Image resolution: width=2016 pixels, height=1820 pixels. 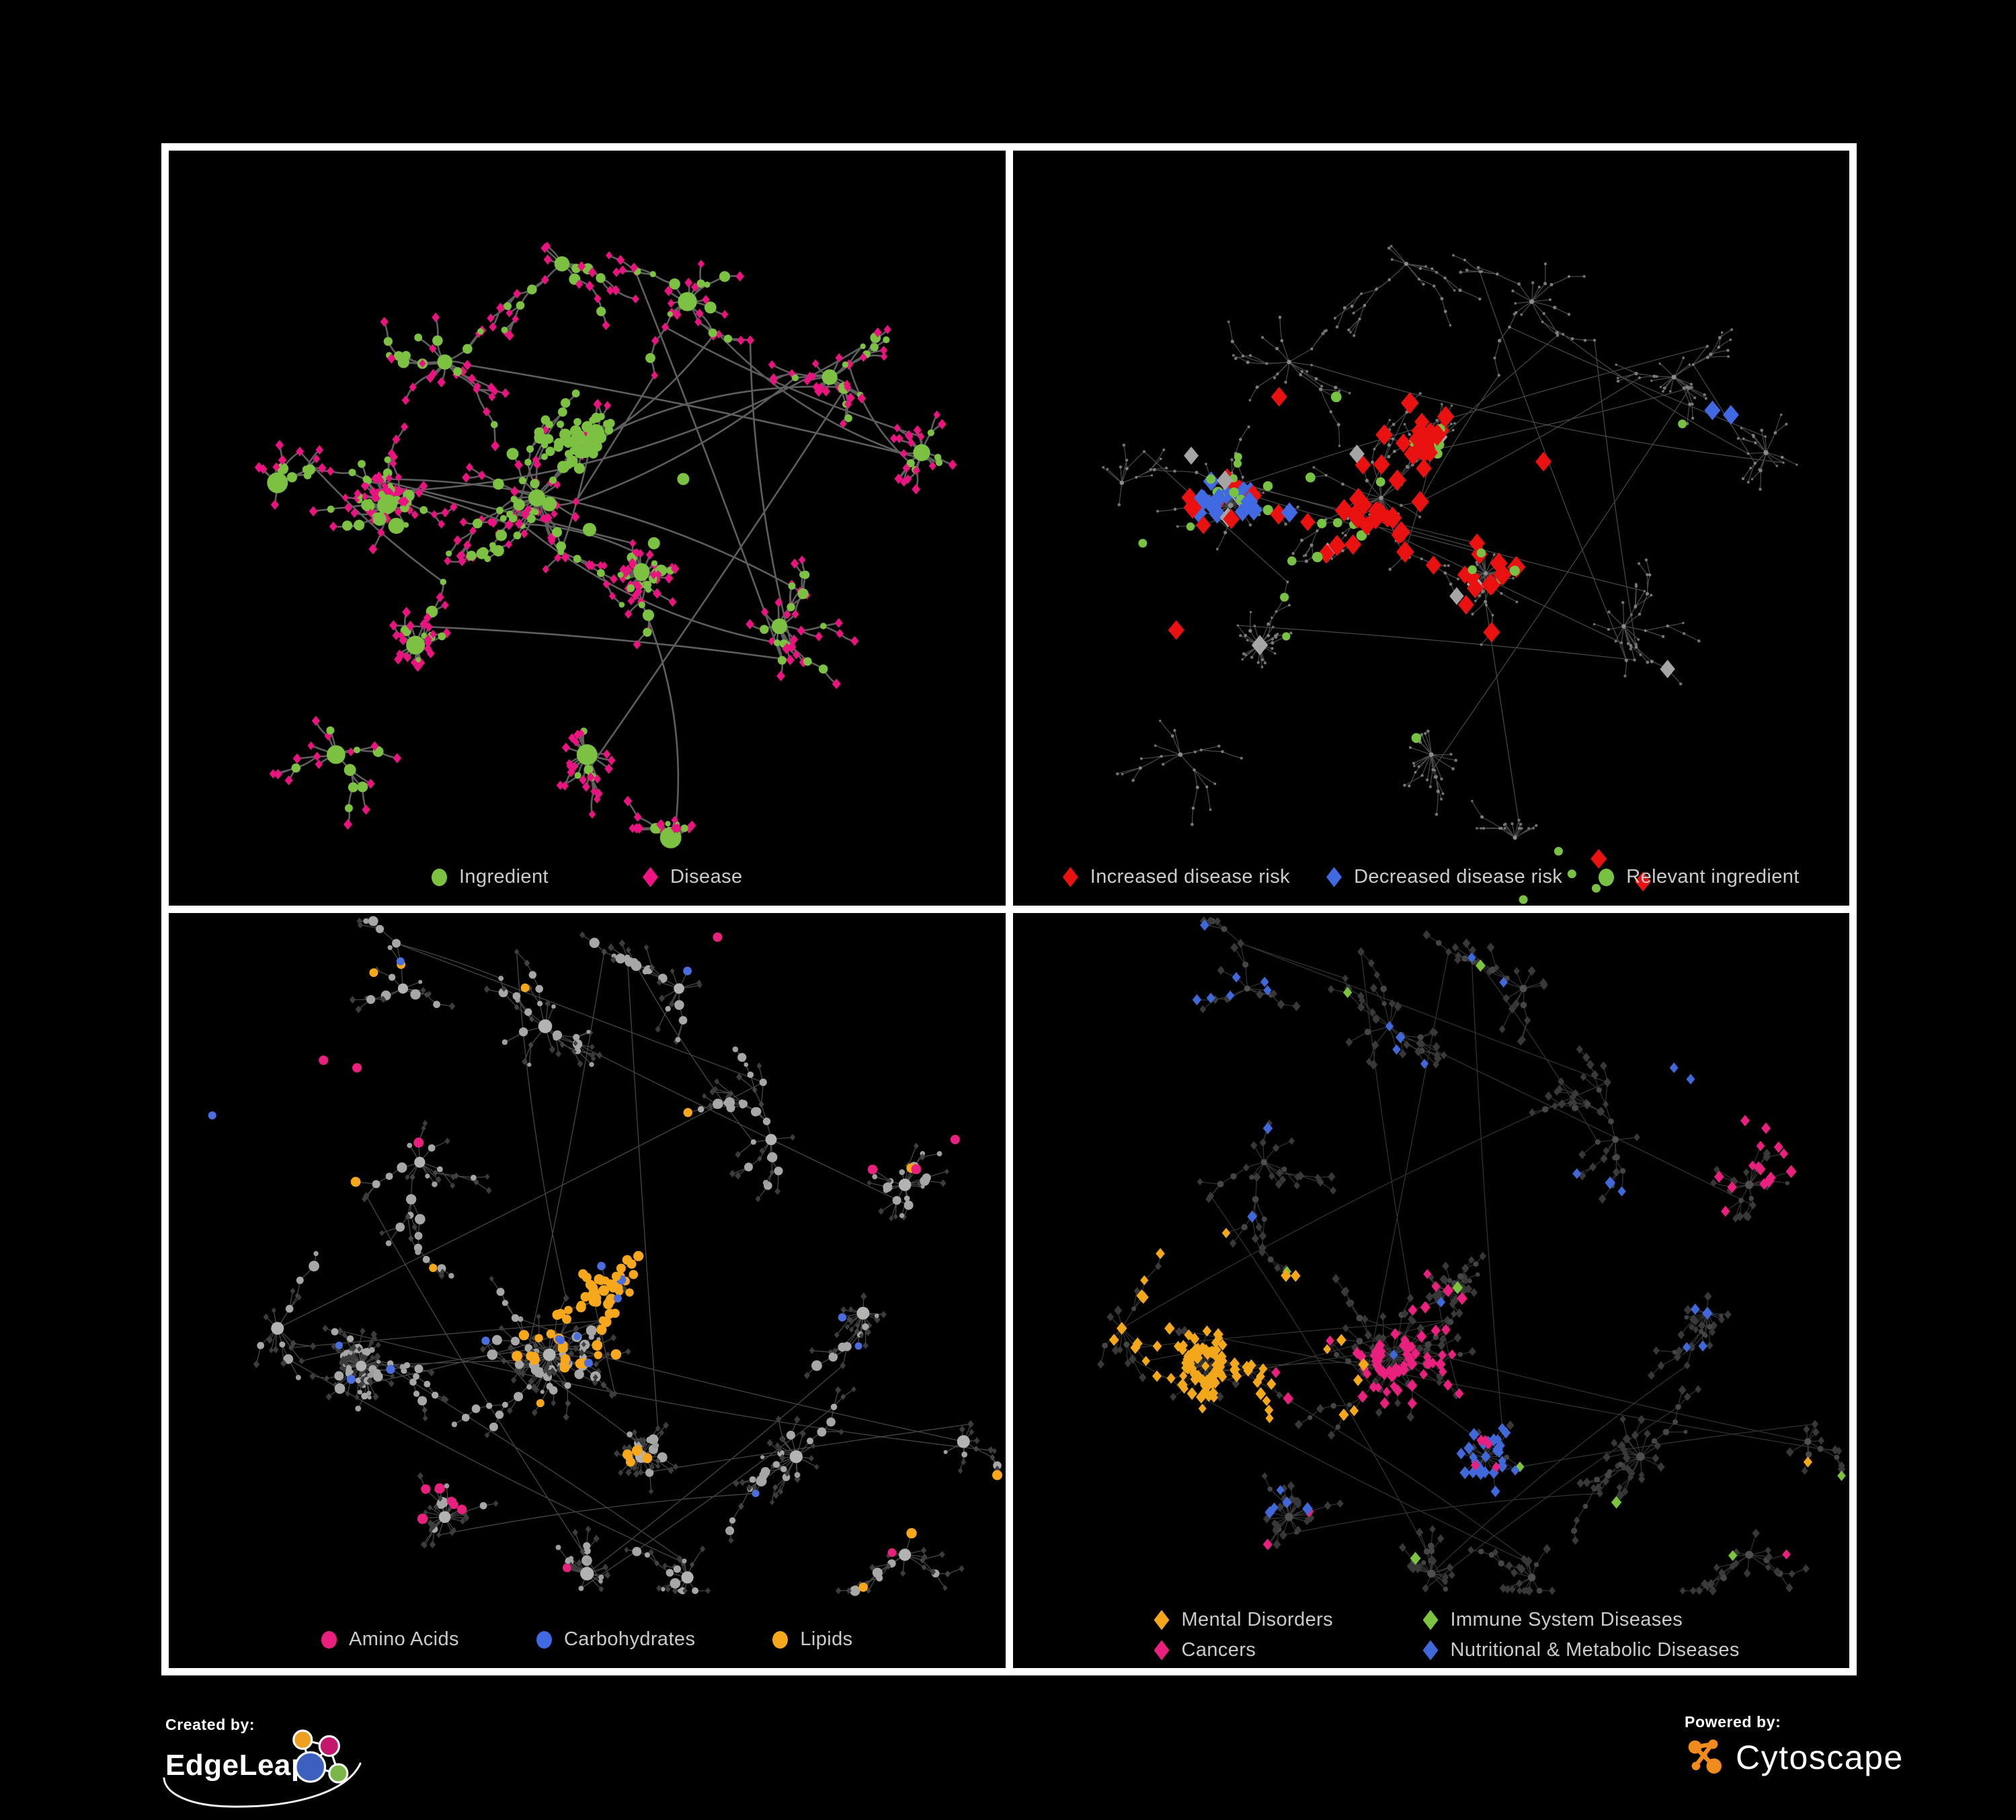 I want to click on immune-diseases-label: Immune System Diseases, so click(x=1566, y=1619).